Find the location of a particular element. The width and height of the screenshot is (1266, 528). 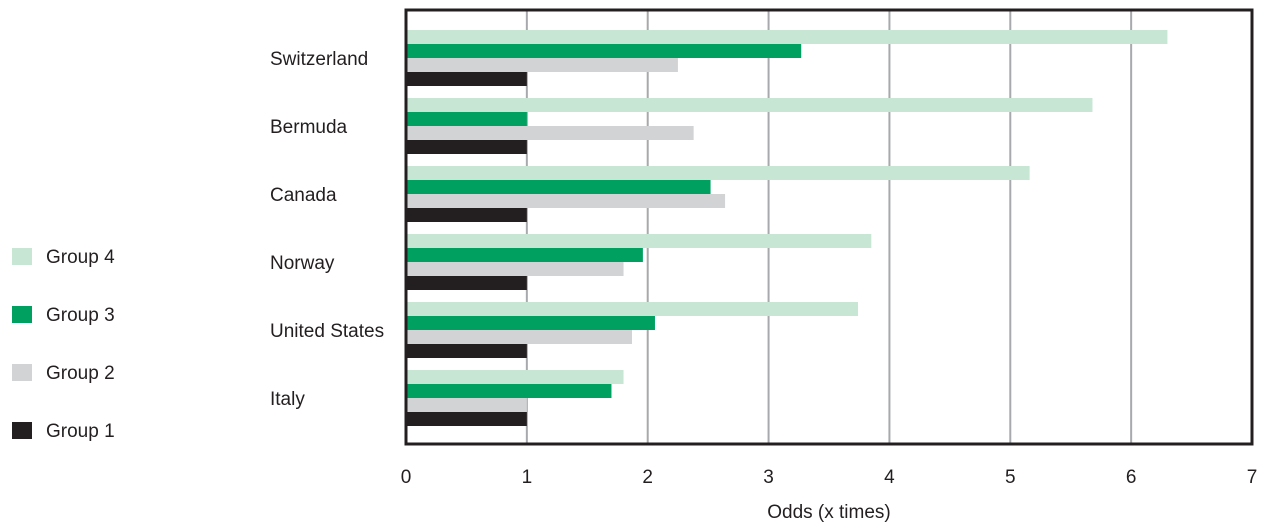

legend-label-group-3: Group 3 is located at coordinates (80, 315).